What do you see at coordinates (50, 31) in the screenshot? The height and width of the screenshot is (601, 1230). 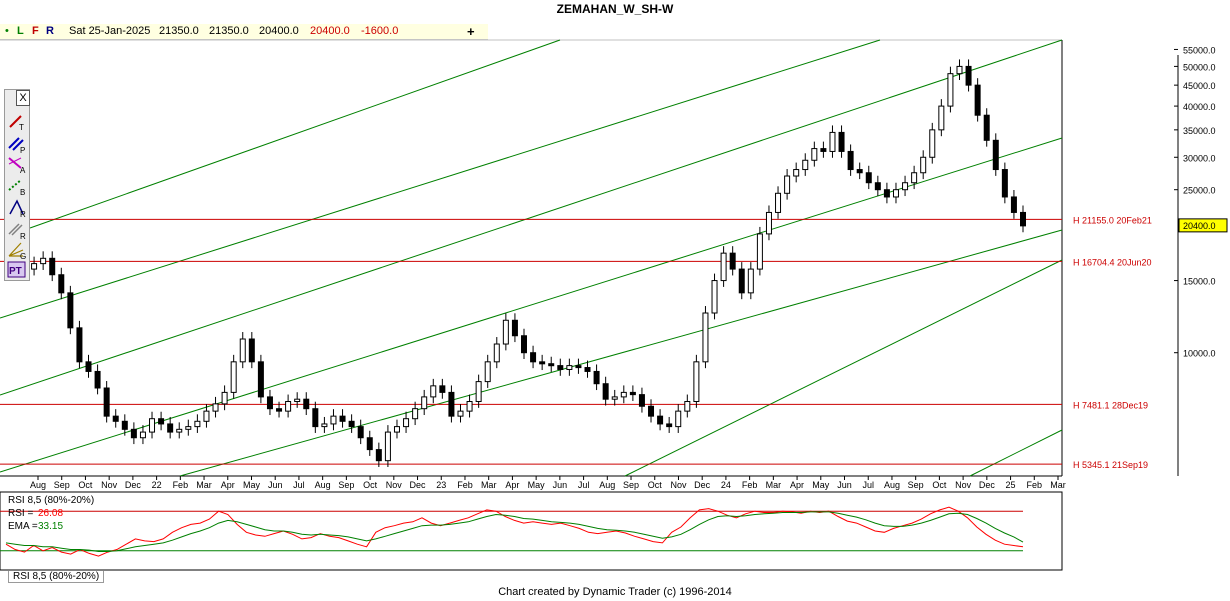 I see `r-button: R` at bounding box center [50, 31].